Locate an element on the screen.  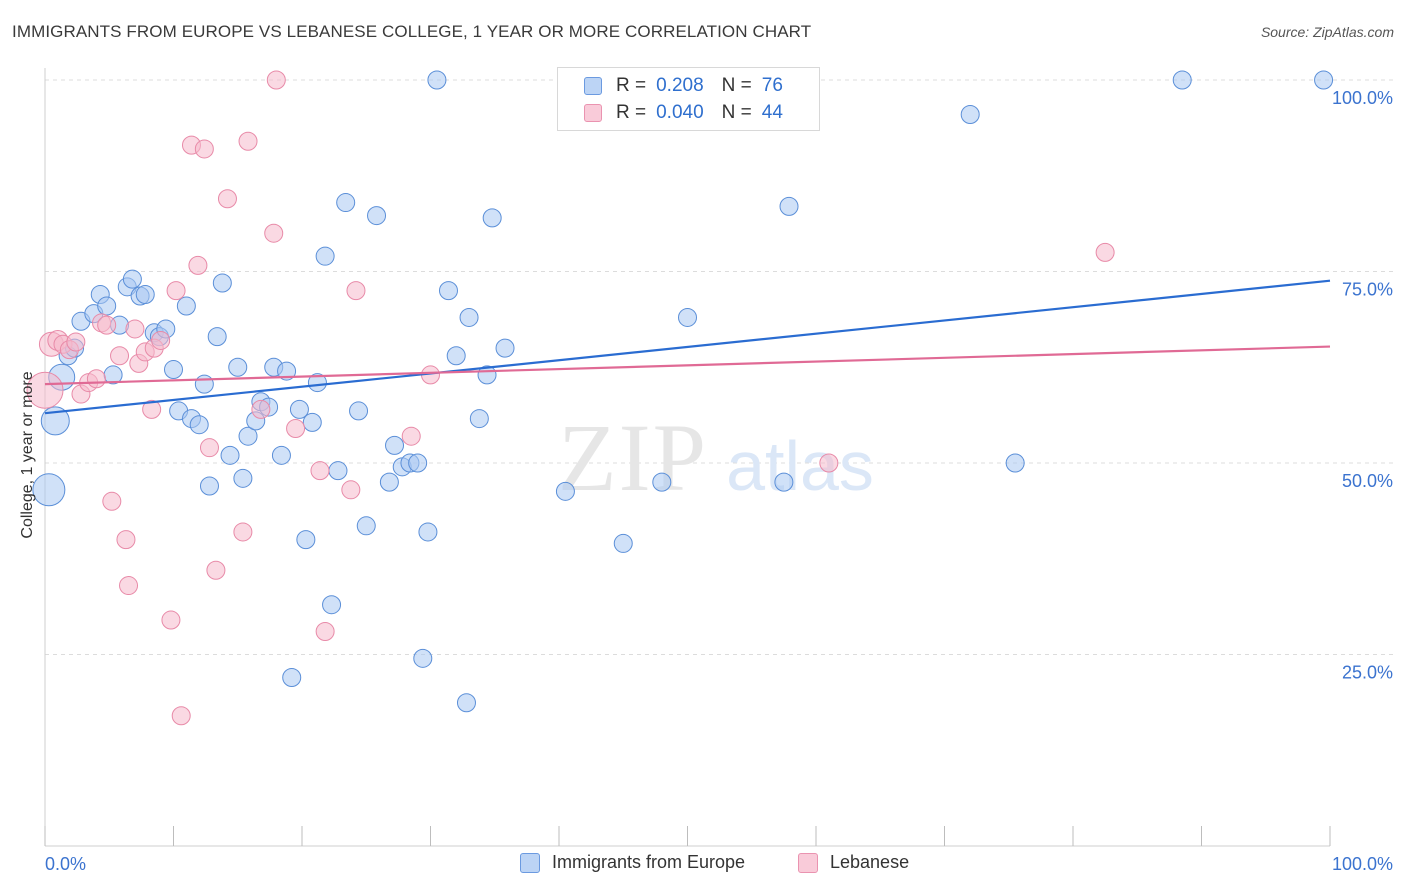
europe-trend-line is located at coordinates (687, 347).